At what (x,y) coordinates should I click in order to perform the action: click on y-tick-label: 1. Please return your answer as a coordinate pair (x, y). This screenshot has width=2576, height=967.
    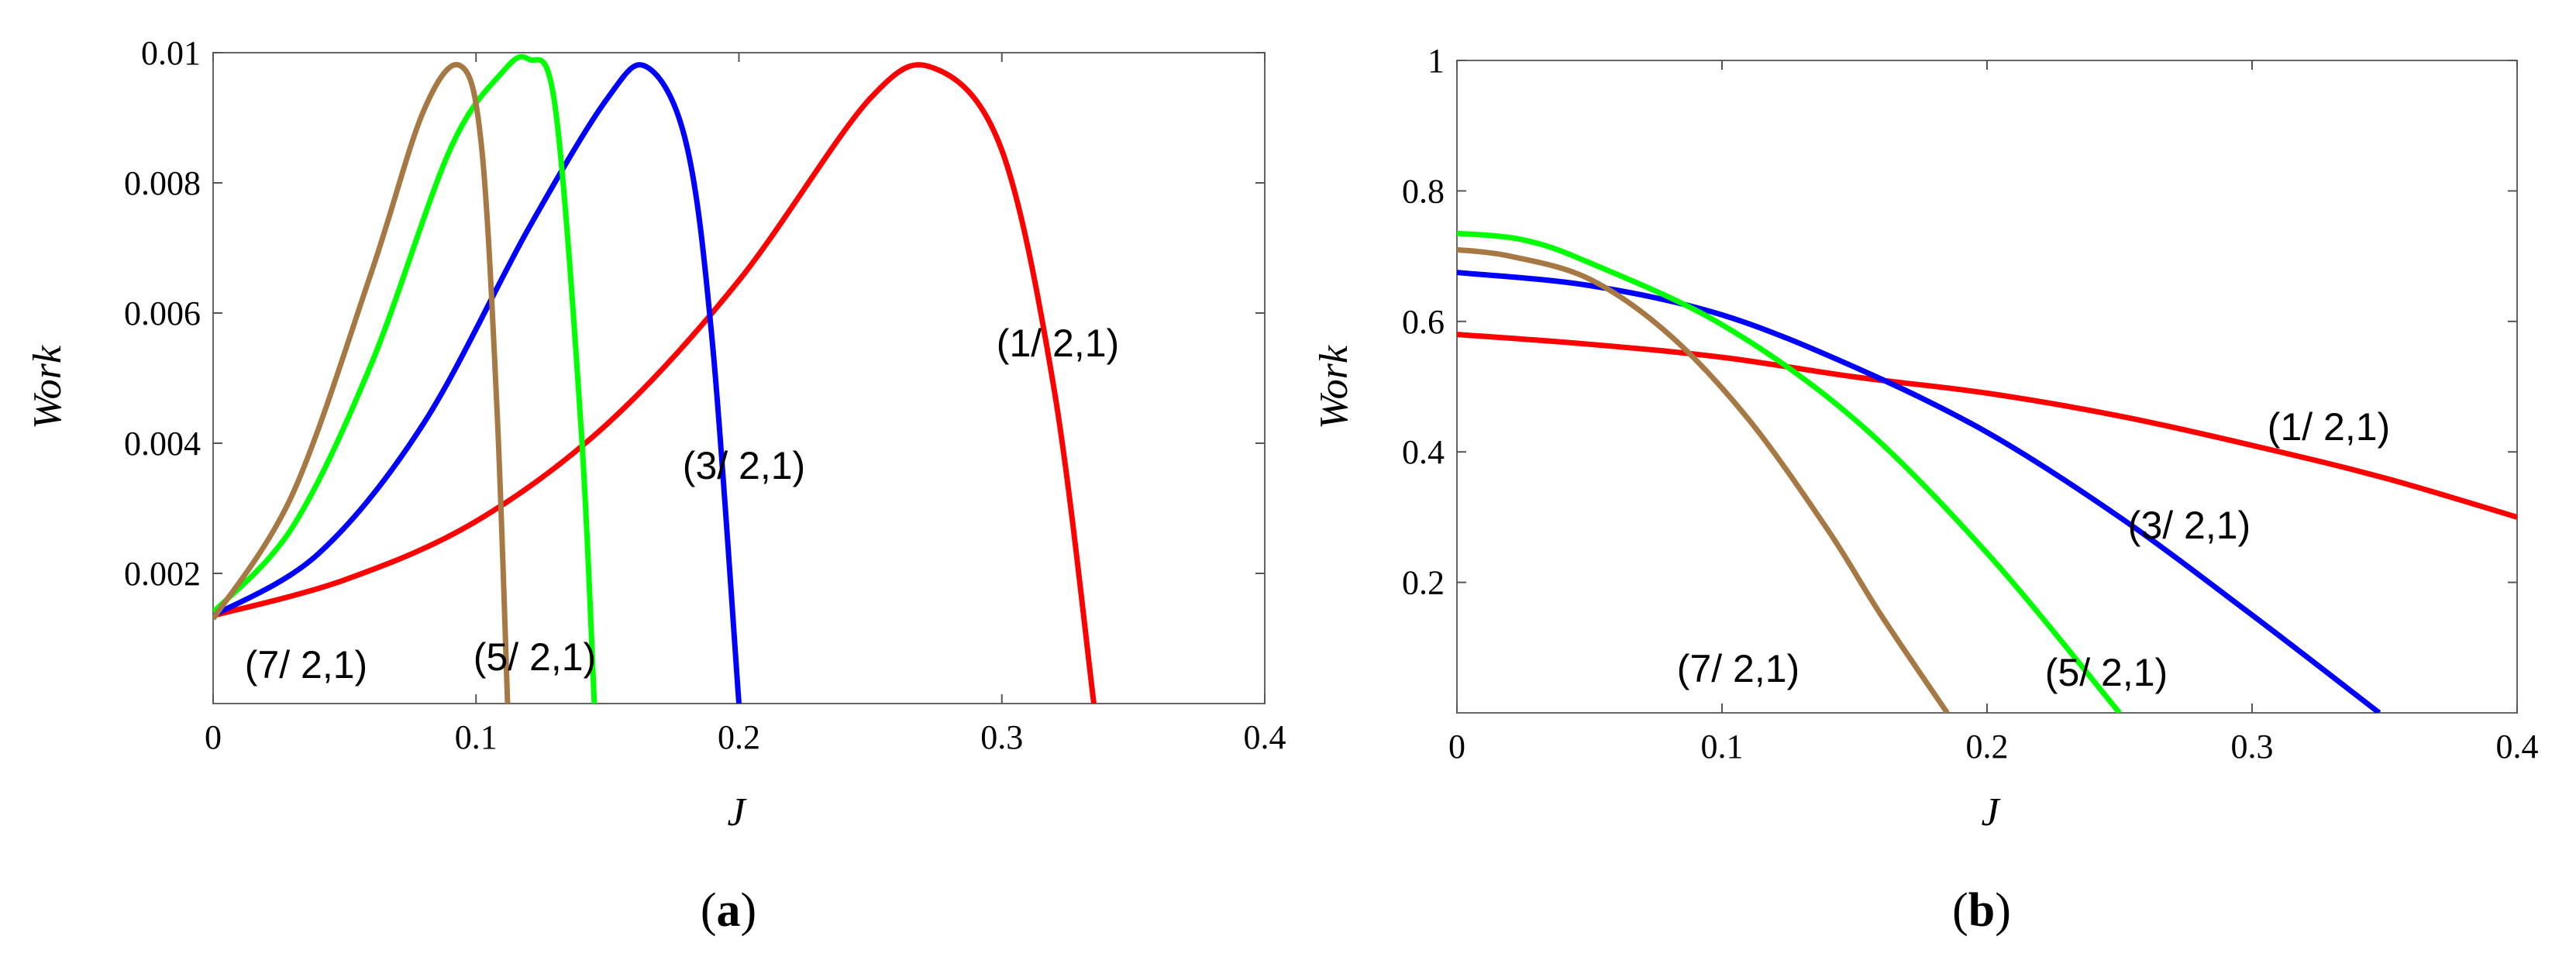
    Looking at the image, I should click on (1436, 61).